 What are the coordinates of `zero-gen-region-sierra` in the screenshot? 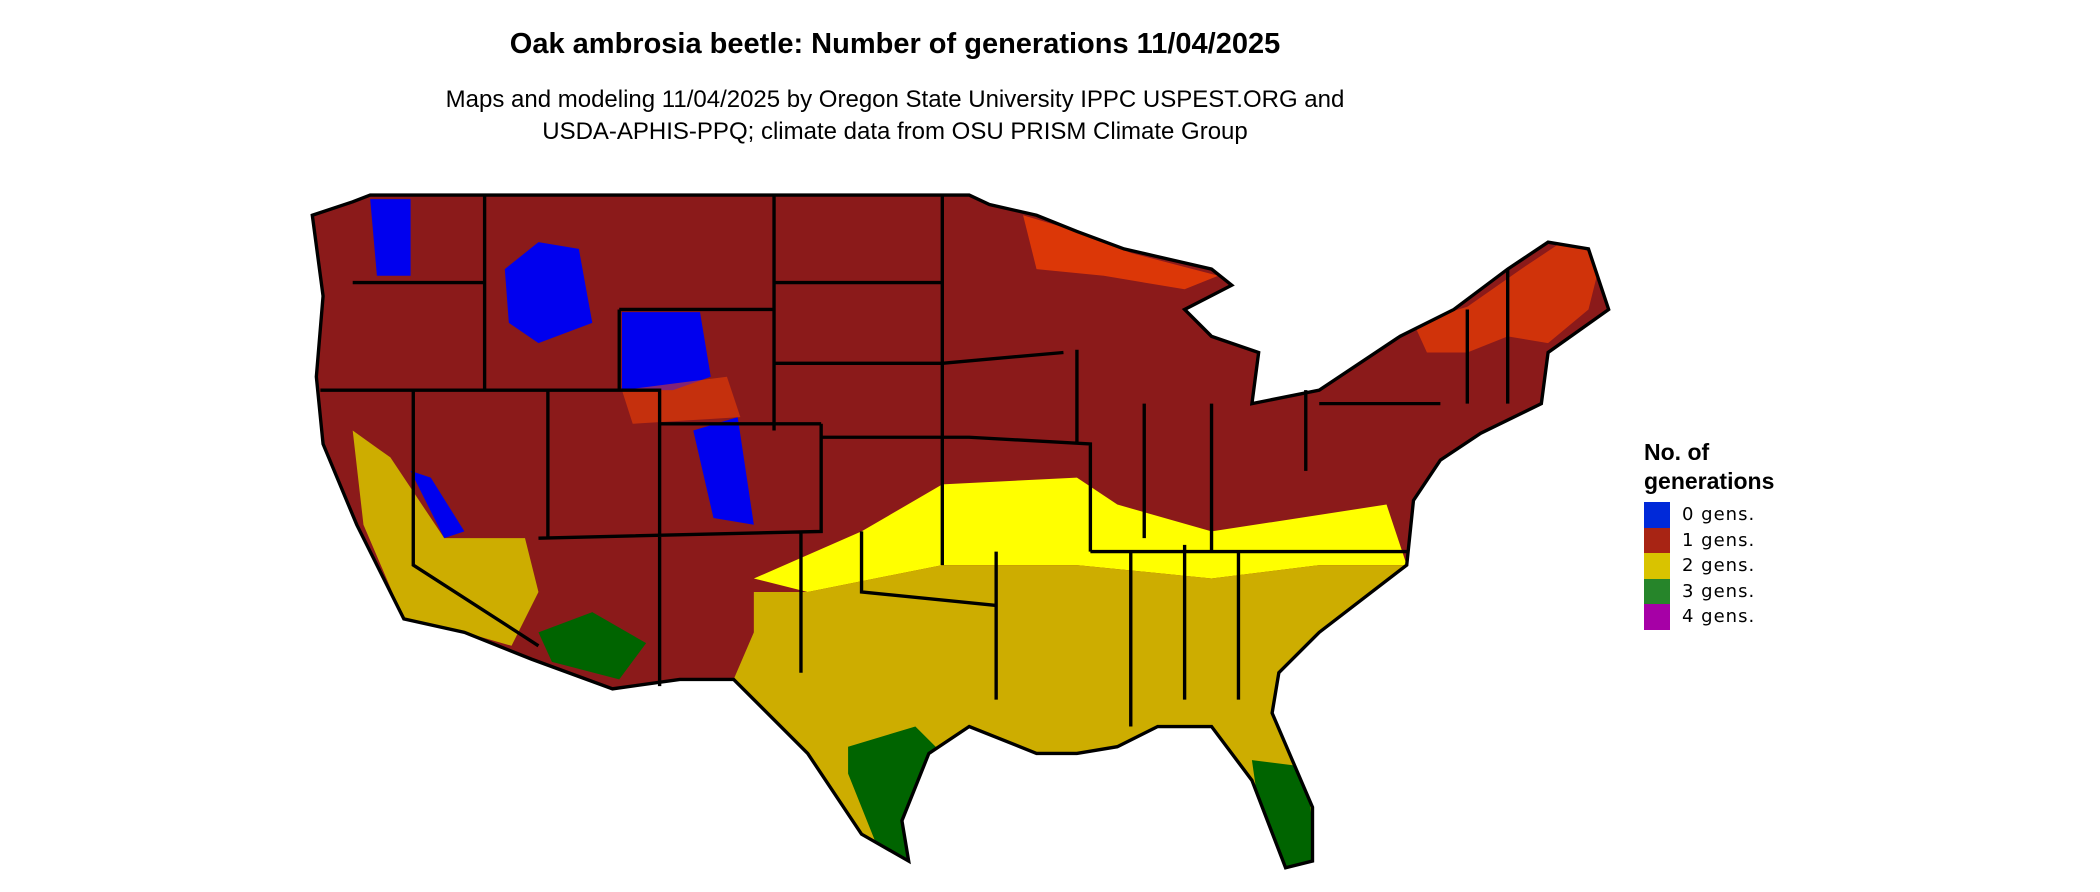 It's located at (437, 504).